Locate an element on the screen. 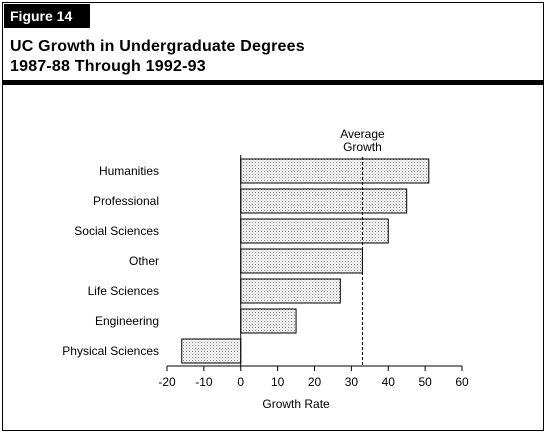 The height and width of the screenshot is (435, 548). x-tick-label: 60 is located at coordinates (462, 382).